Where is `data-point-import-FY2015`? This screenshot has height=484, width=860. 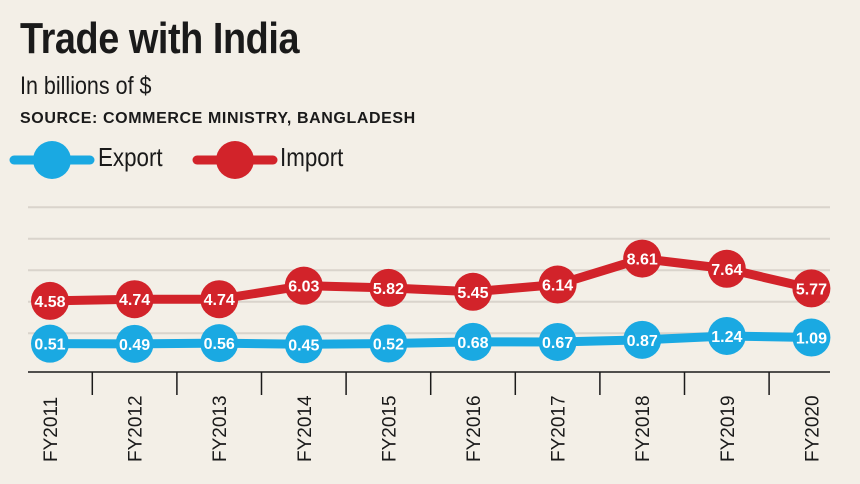
data-point-import-FY2015 is located at coordinates (388, 287).